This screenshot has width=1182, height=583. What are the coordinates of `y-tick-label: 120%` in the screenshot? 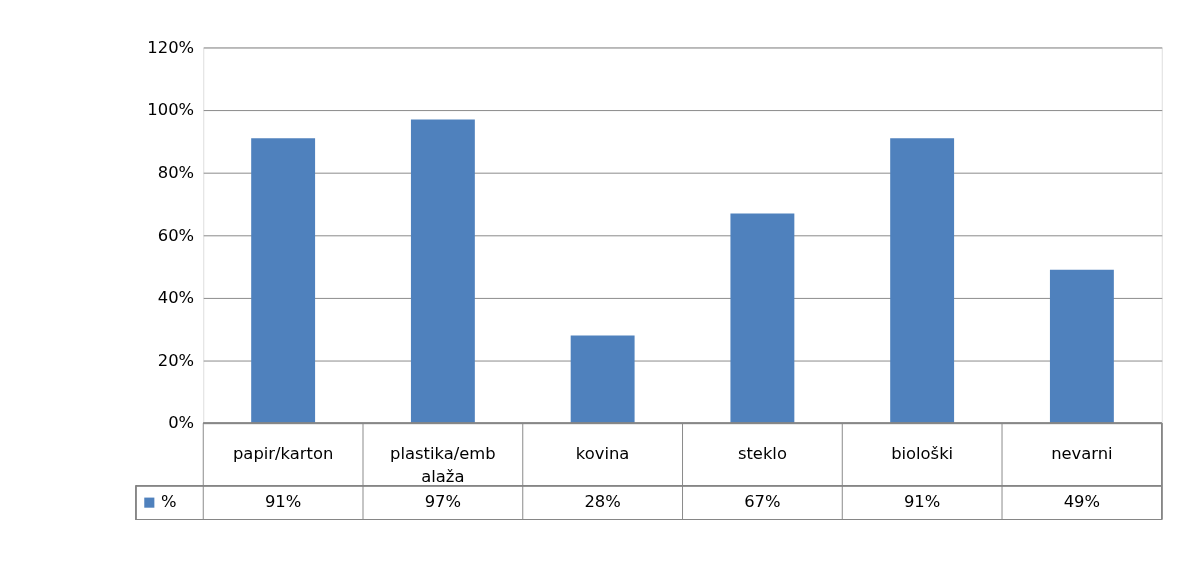 It's located at (171, 47).